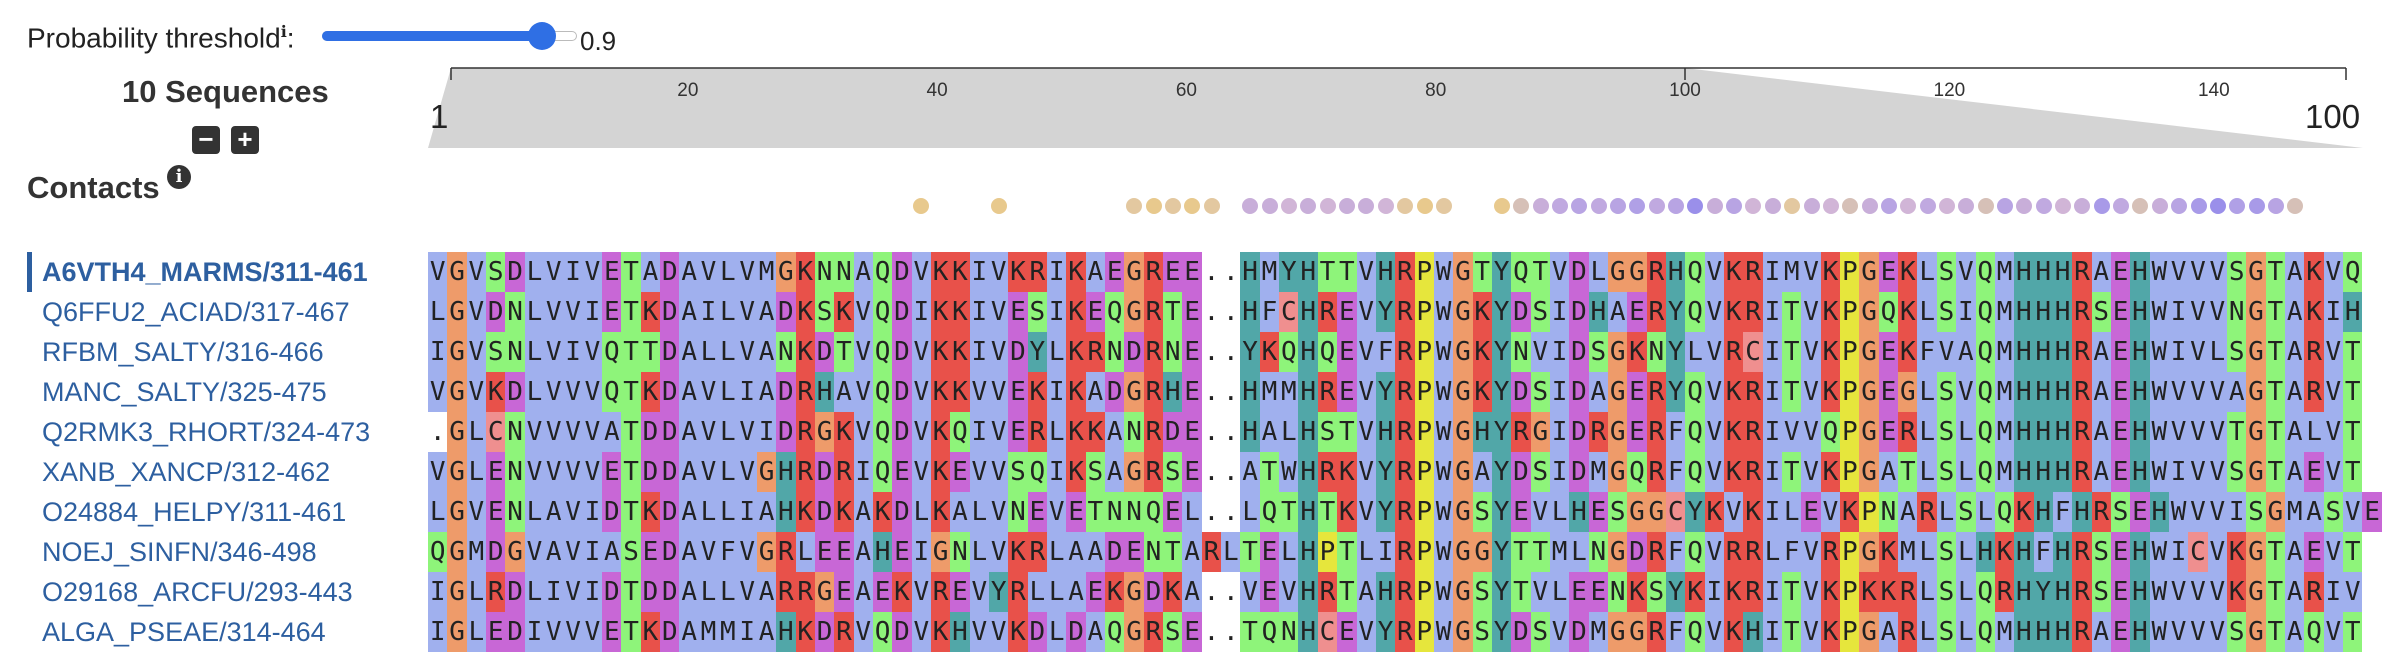 This screenshot has width=2388, height=666. I want to click on sequence-name-link: ALGA_PSEAE/314-464, so click(184, 632).